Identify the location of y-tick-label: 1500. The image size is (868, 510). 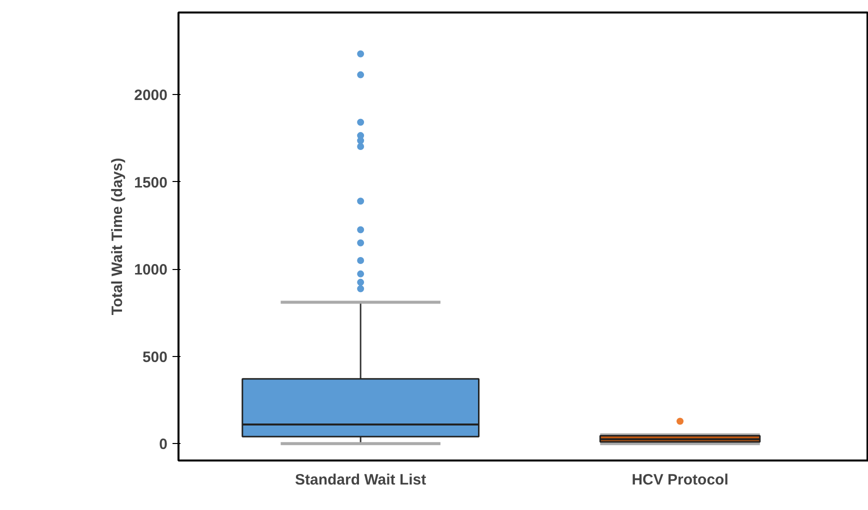
(151, 183).